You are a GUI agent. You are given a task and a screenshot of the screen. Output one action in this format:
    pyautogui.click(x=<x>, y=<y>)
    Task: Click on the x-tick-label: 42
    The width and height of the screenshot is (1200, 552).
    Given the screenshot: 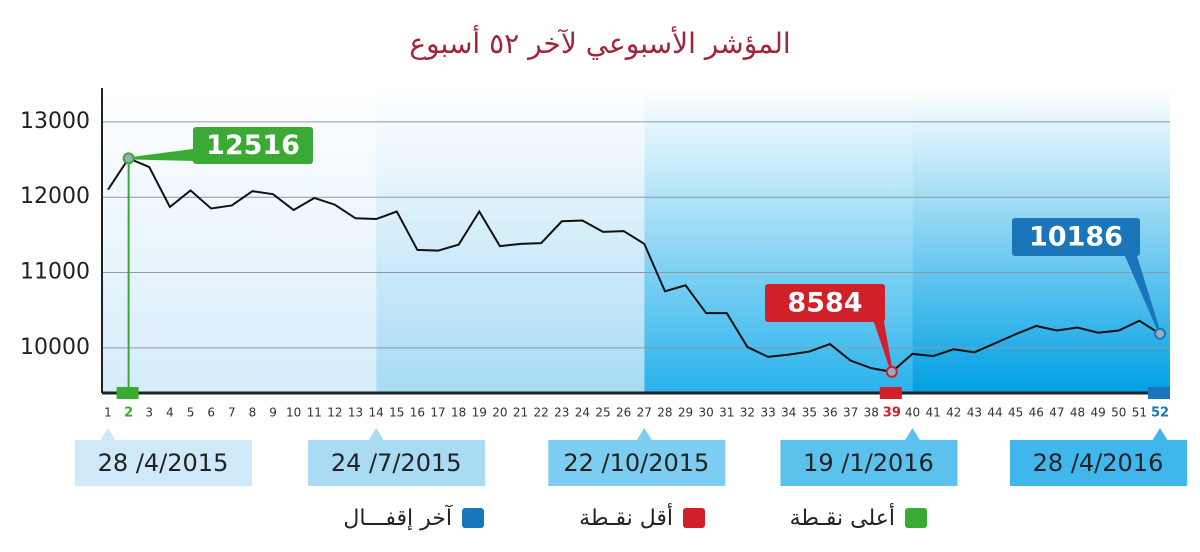 What is the action you would take?
    pyautogui.click(x=953, y=413)
    